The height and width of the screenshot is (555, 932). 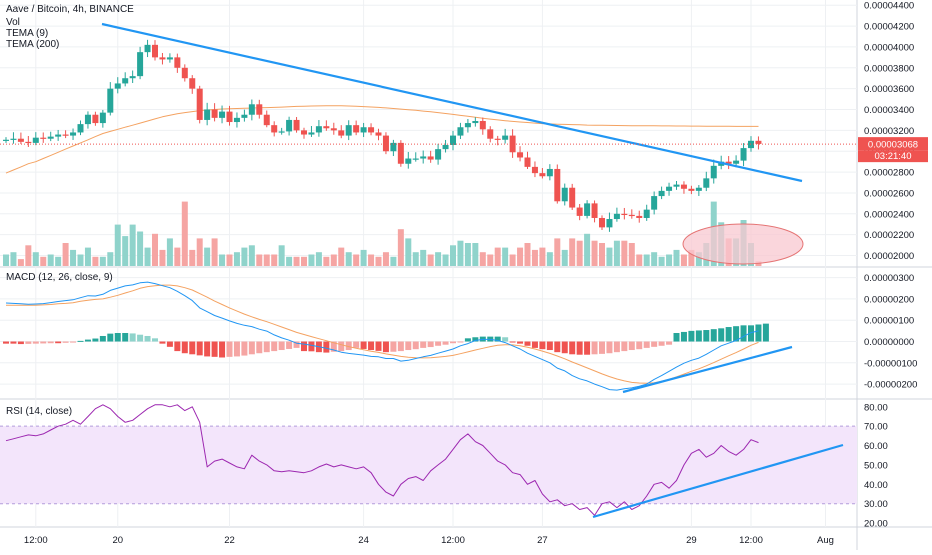 I want to click on last-price-value: 0.00003068, so click(x=893, y=145).